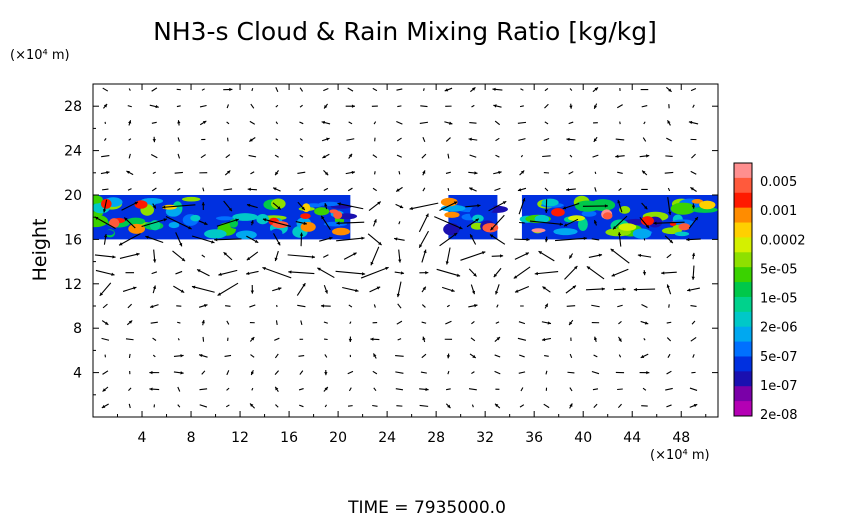 The height and width of the screenshot is (519, 854). I want to click on colorbar-label: 1e-07, so click(779, 386).